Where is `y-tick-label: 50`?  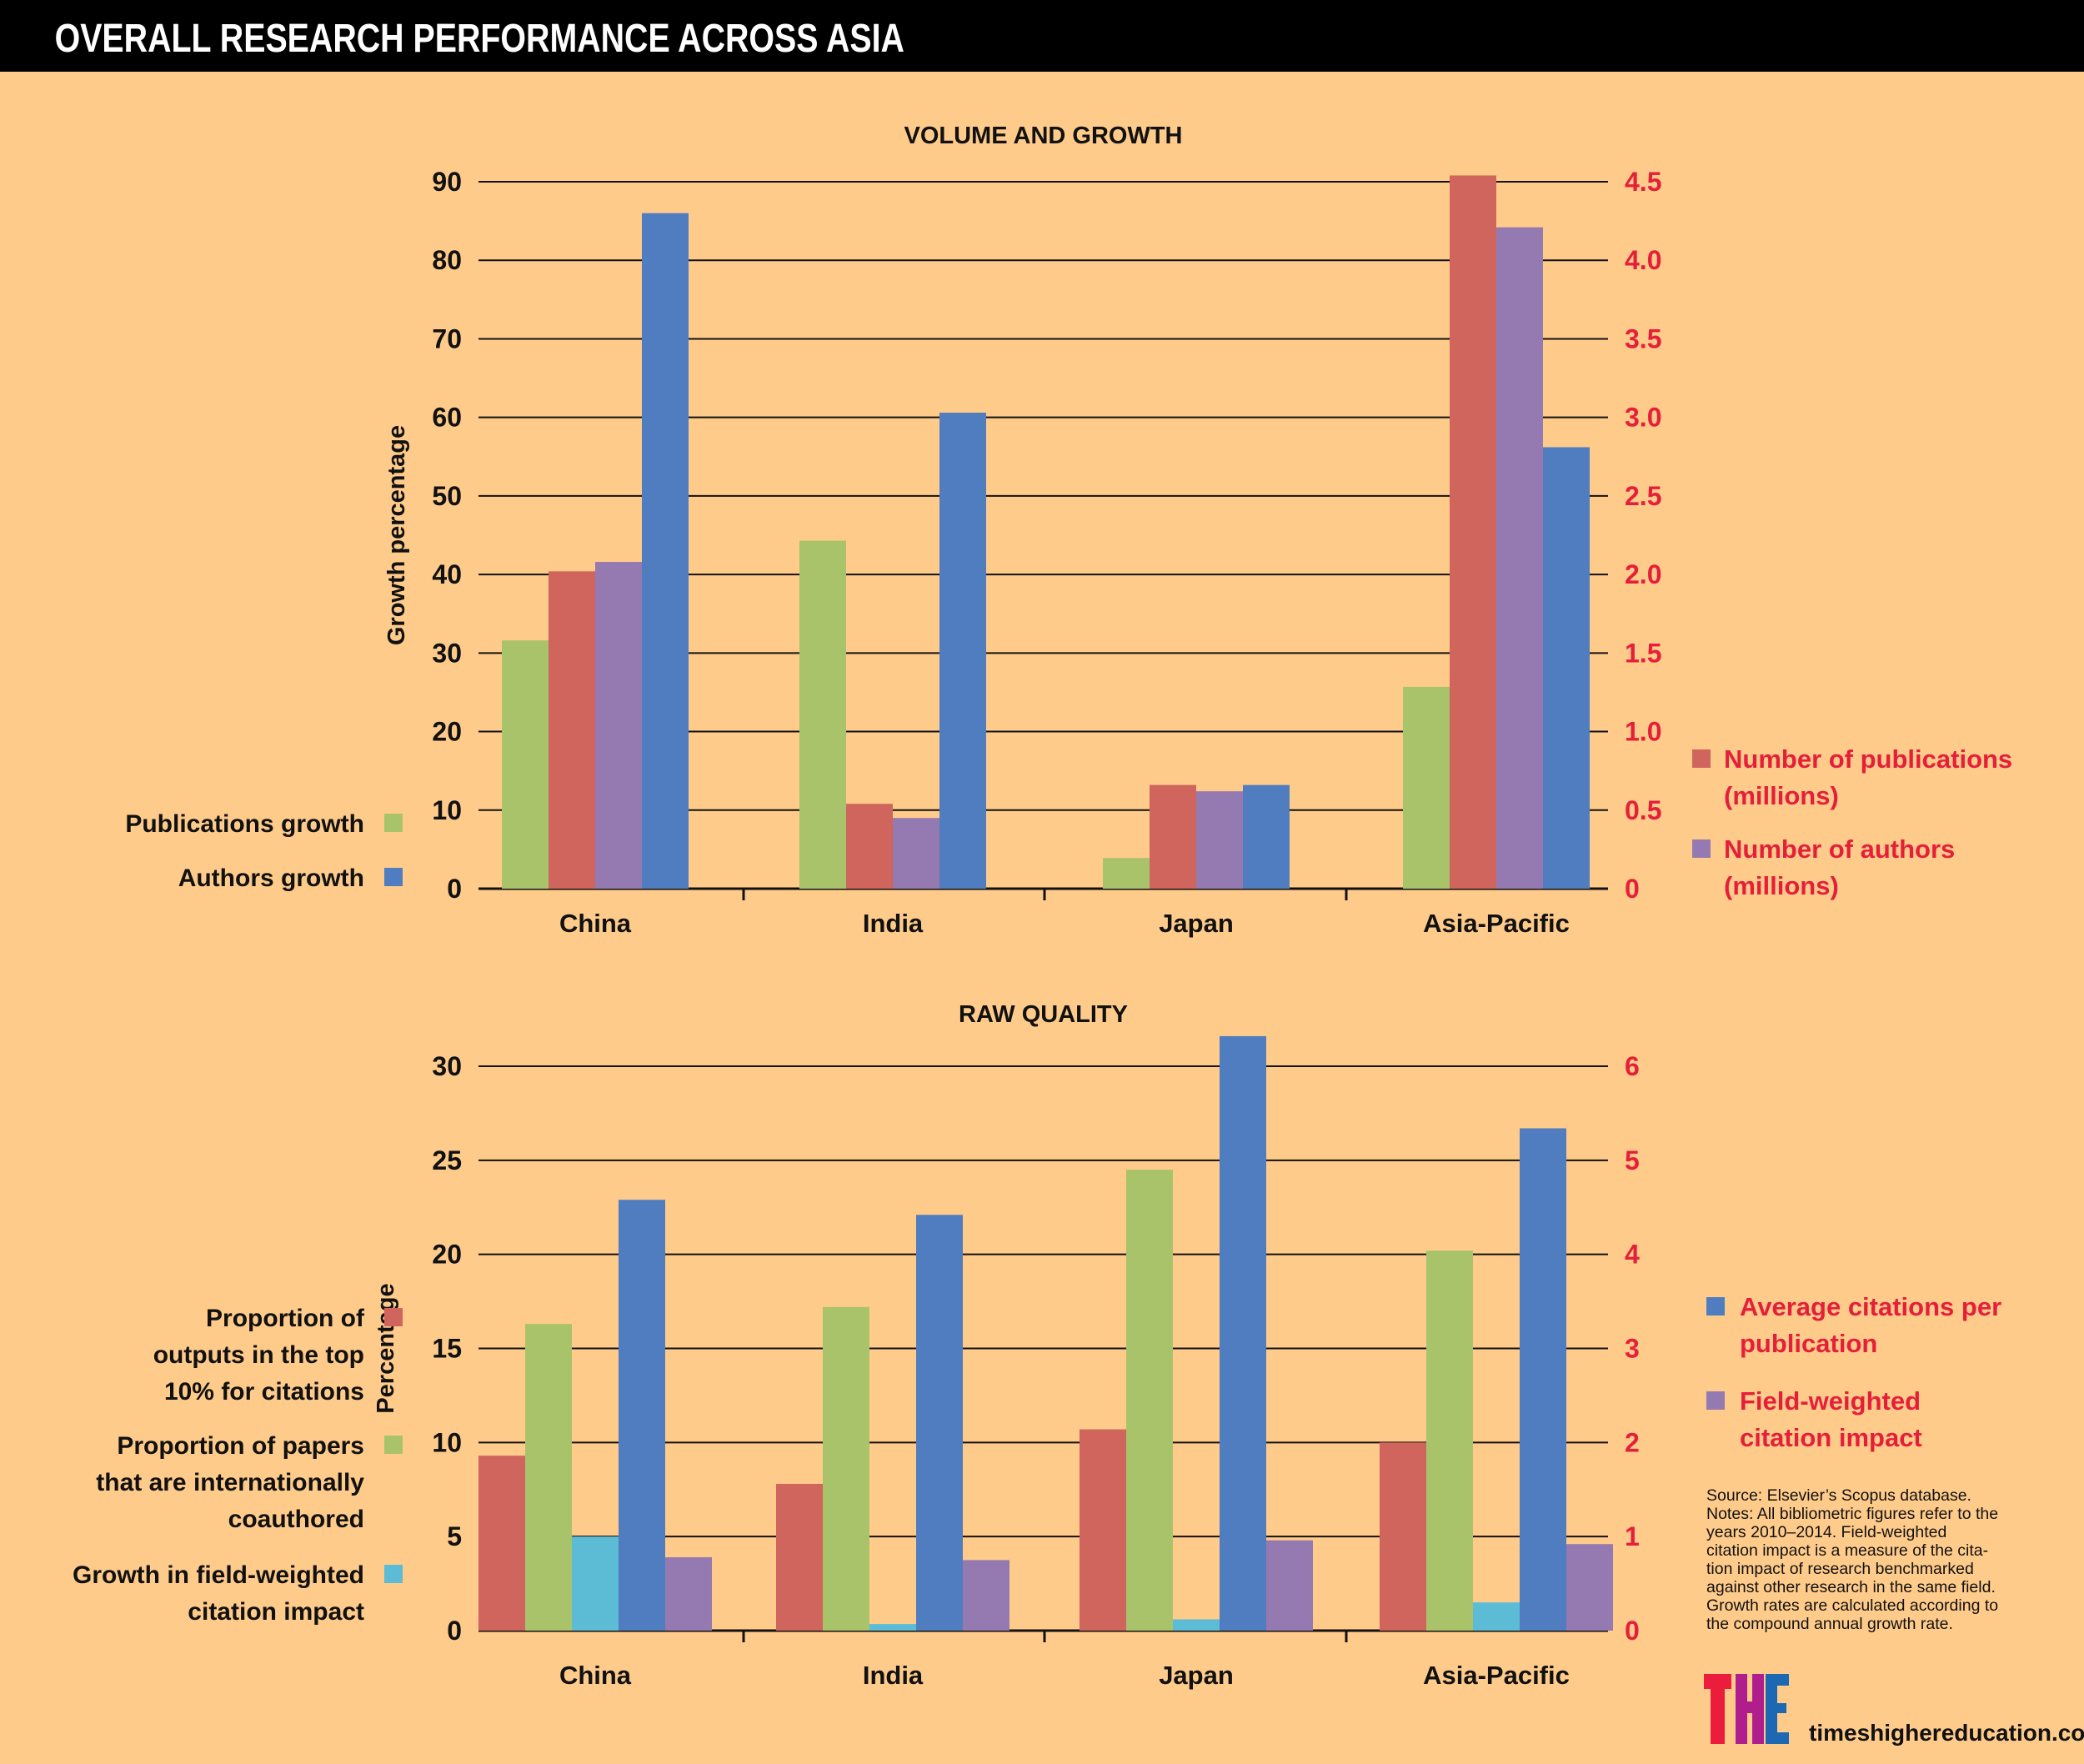
y-tick-label: 50 is located at coordinates (447, 496).